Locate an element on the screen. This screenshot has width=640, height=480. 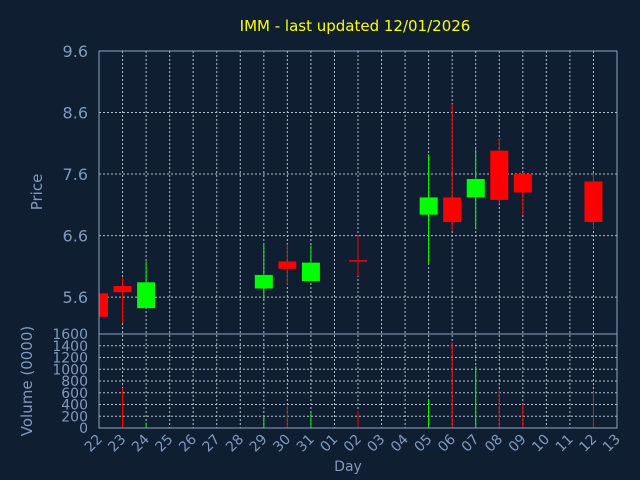
volume-tick-label: 600 is located at coordinates (74, 394).